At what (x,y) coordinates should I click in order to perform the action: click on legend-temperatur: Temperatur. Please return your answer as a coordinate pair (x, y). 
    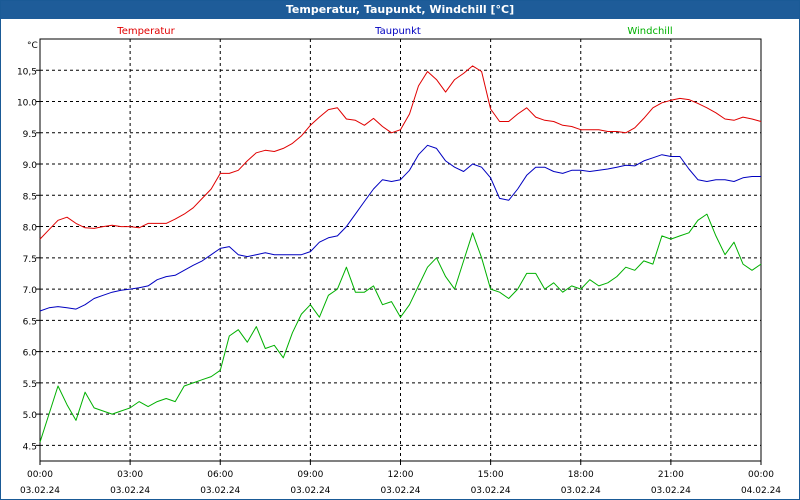
    Looking at the image, I should click on (145, 31).